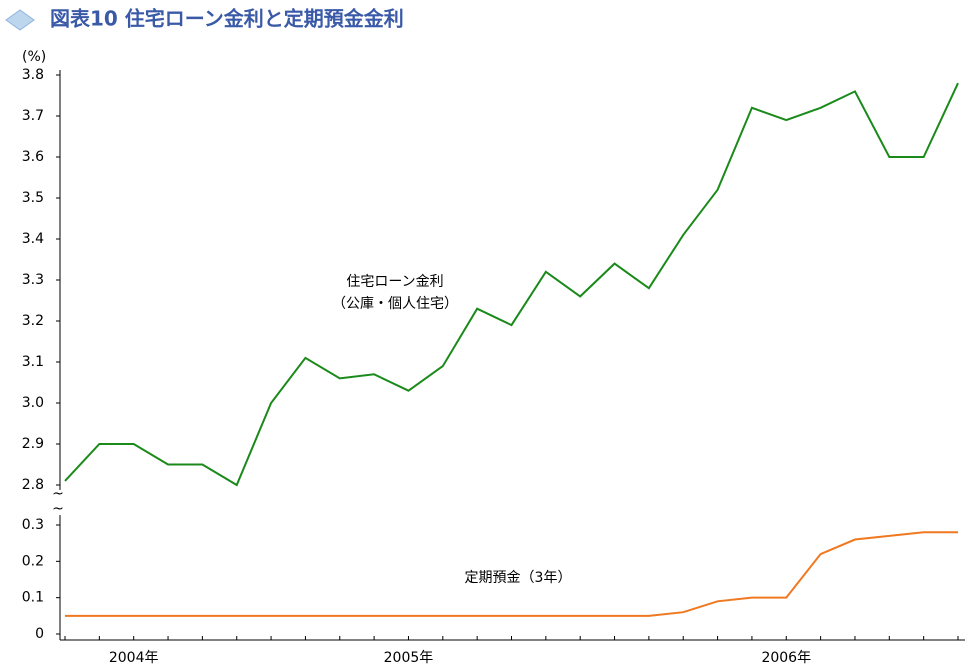 Image resolution: width=968 pixels, height=668 pixels. Describe the element at coordinates (34, 57) in the screenshot. I see `y-unit: (%)` at that location.